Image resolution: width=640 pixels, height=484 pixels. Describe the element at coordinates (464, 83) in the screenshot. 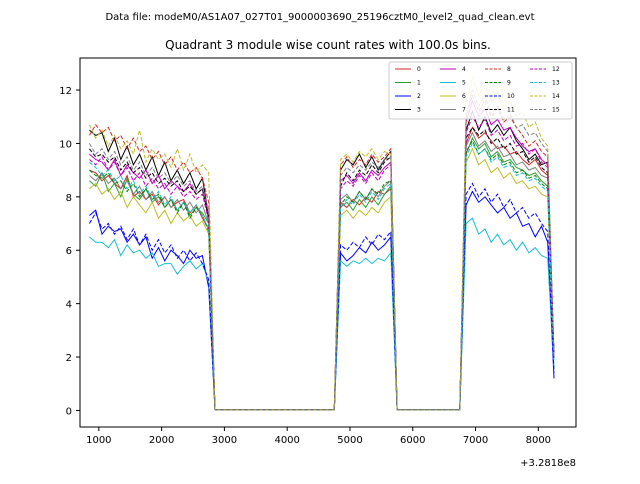

I see `legend-label-5: 5` at that location.